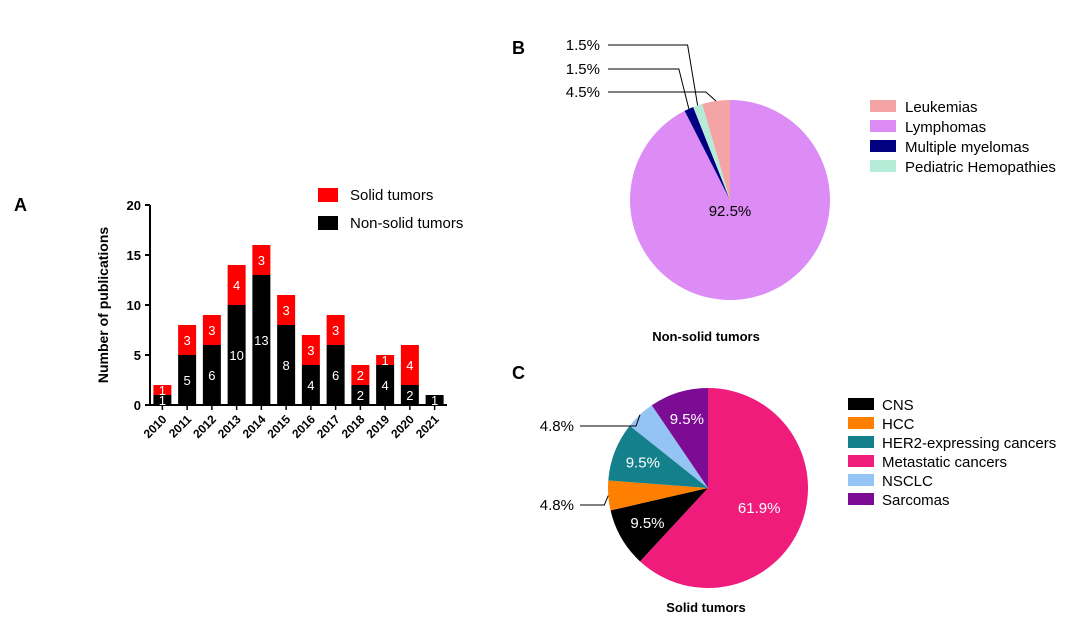 This screenshot has height=628, width=1080. I want to click on pie-slice-multiple-myelomas, so click(707, 153).